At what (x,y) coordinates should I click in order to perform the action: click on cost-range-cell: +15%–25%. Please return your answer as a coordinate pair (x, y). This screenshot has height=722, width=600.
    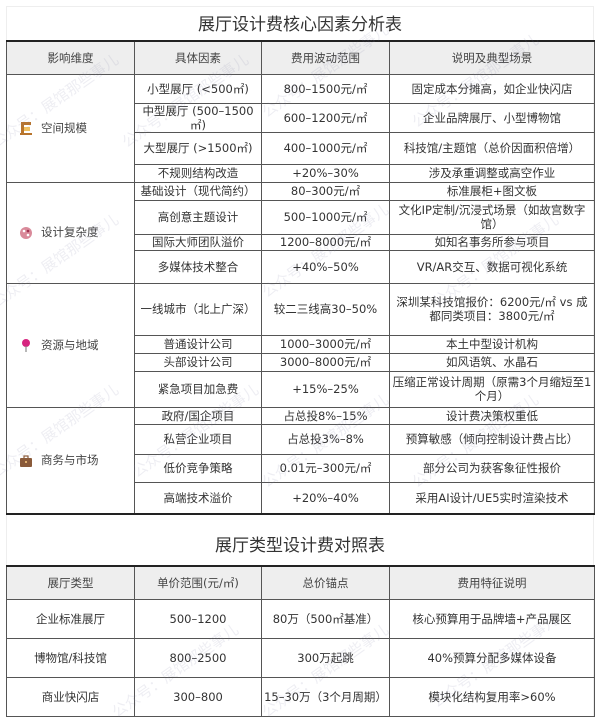
    Looking at the image, I should click on (325, 389).